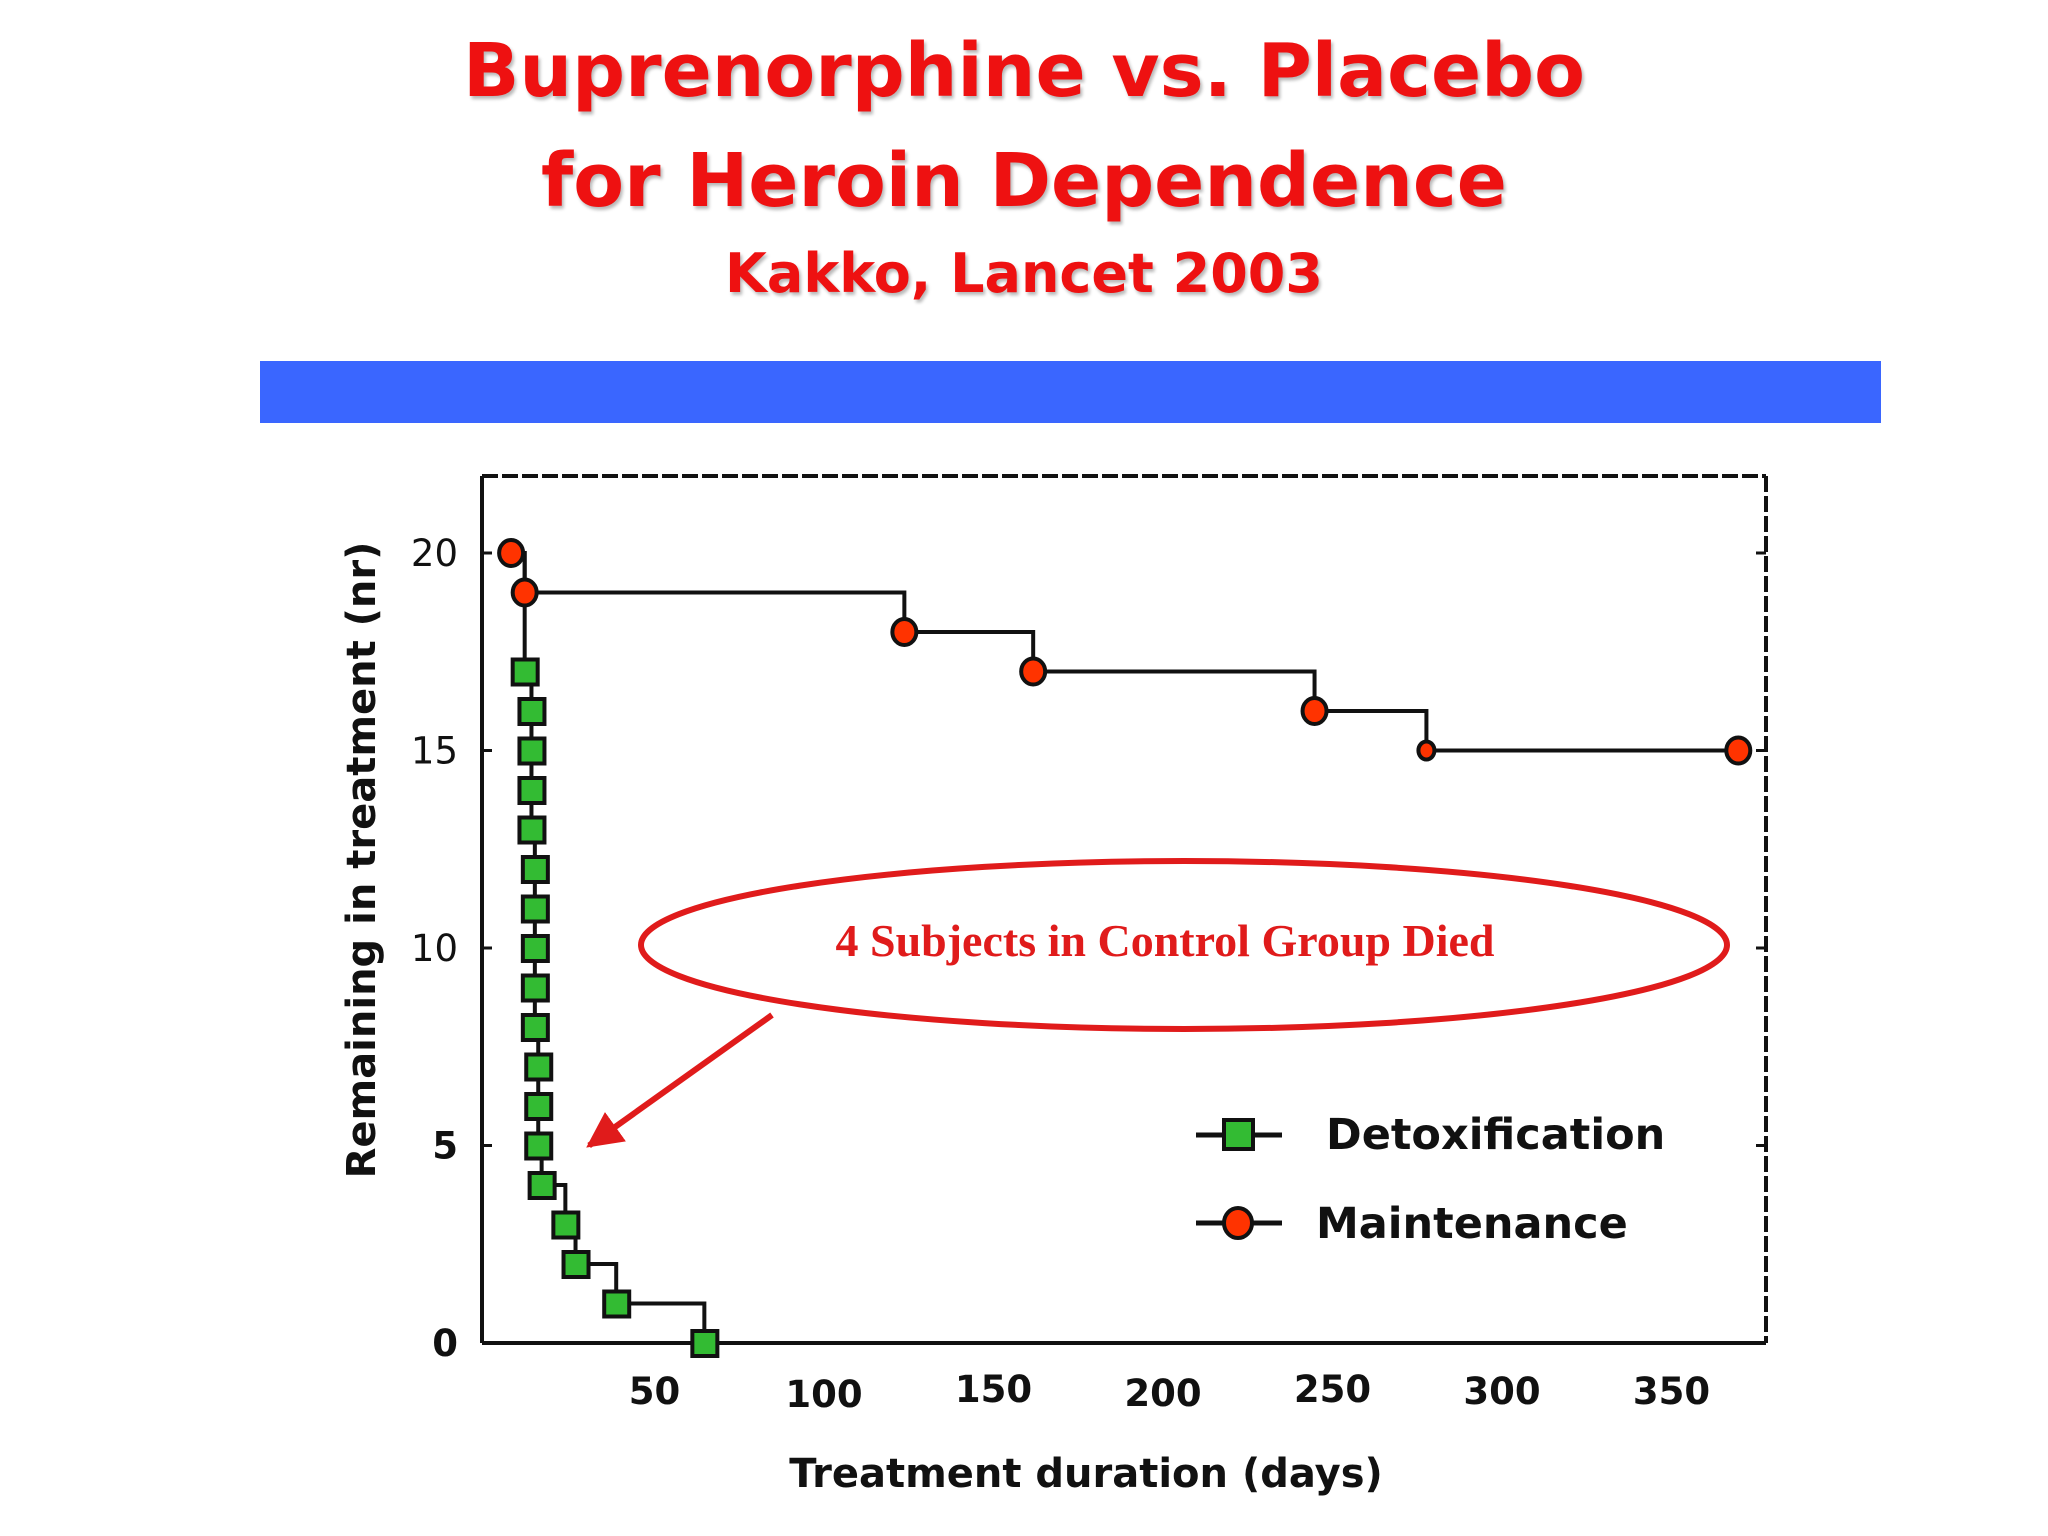 This screenshot has width=2048, height=1536. I want to click on y-axis-title: Remaining in treatment (nr), so click(362, 860).